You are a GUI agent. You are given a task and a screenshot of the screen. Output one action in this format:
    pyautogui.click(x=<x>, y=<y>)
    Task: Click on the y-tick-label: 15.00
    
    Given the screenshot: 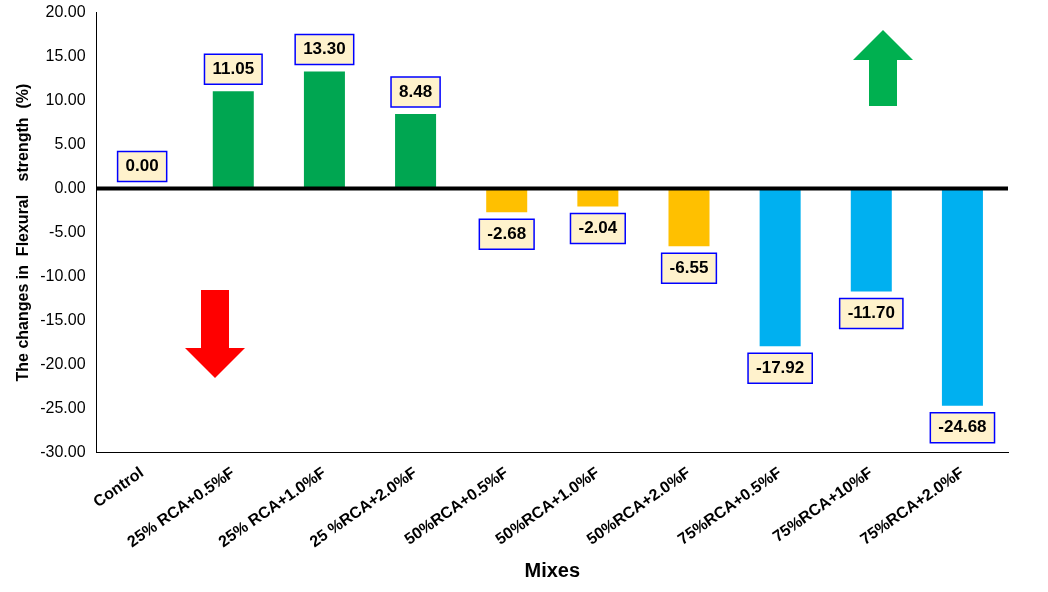 What is the action you would take?
    pyautogui.click(x=65, y=56)
    